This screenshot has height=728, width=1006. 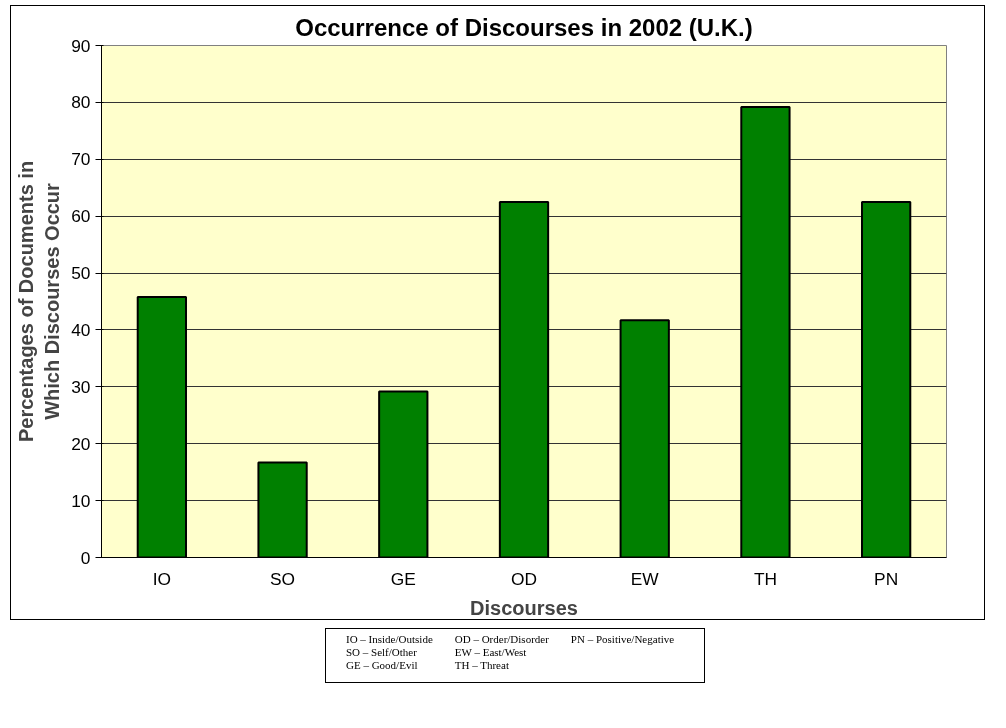 What do you see at coordinates (524, 607) in the screenshot?
I see `x-axis-title: Discourses` at bounding box center [524, 607].